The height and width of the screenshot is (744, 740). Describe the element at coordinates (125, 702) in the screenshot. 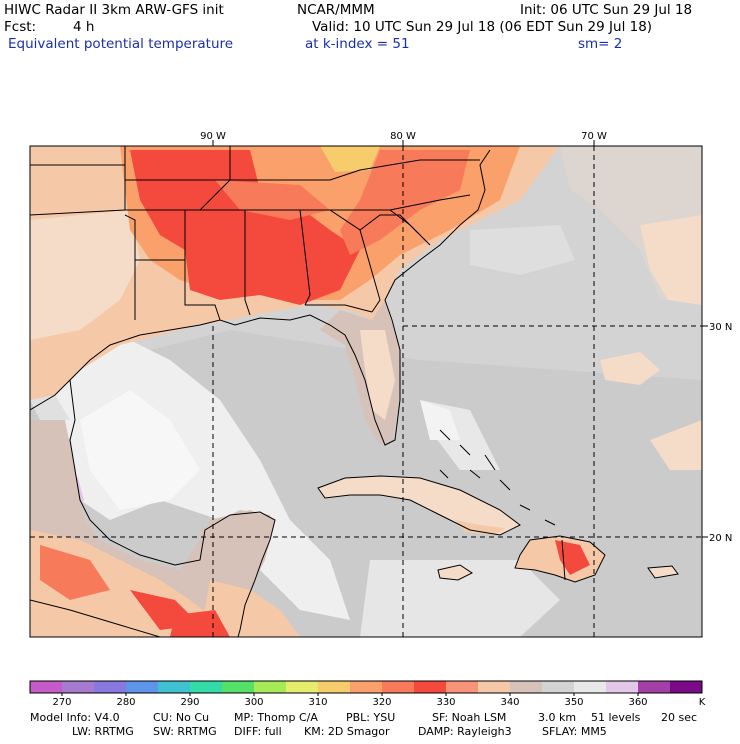

I see `colorbar-label: 280` at that location.